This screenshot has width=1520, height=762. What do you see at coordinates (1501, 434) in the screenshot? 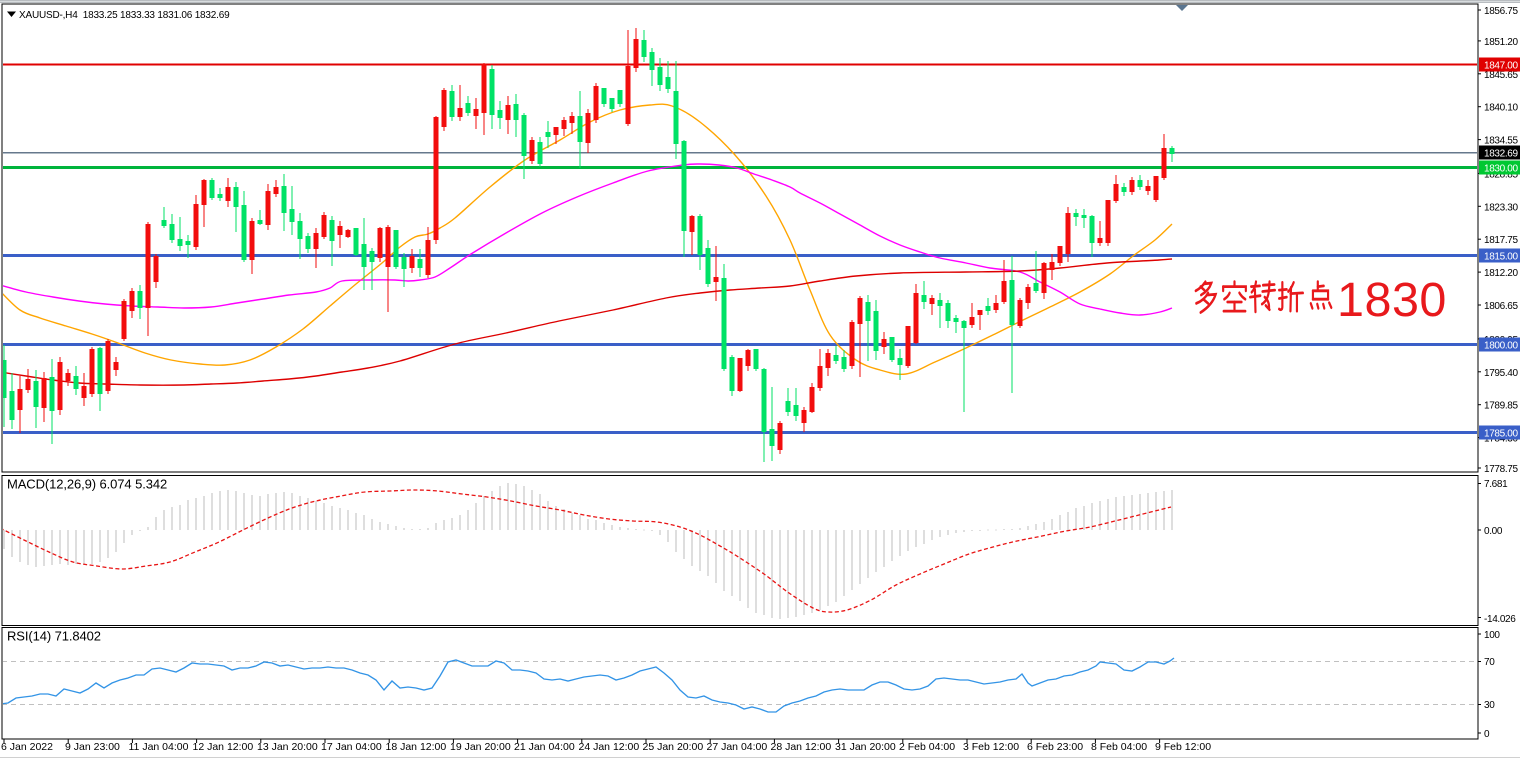
I see `svg-text: 1785.00` at bounding box center [1501, 434].